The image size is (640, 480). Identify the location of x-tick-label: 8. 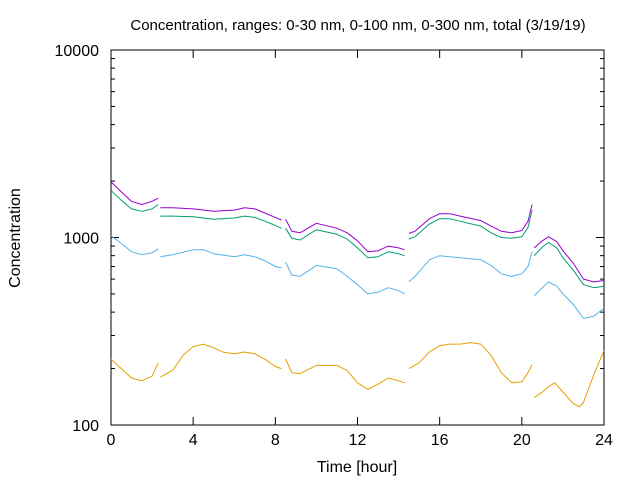
(275, 440).